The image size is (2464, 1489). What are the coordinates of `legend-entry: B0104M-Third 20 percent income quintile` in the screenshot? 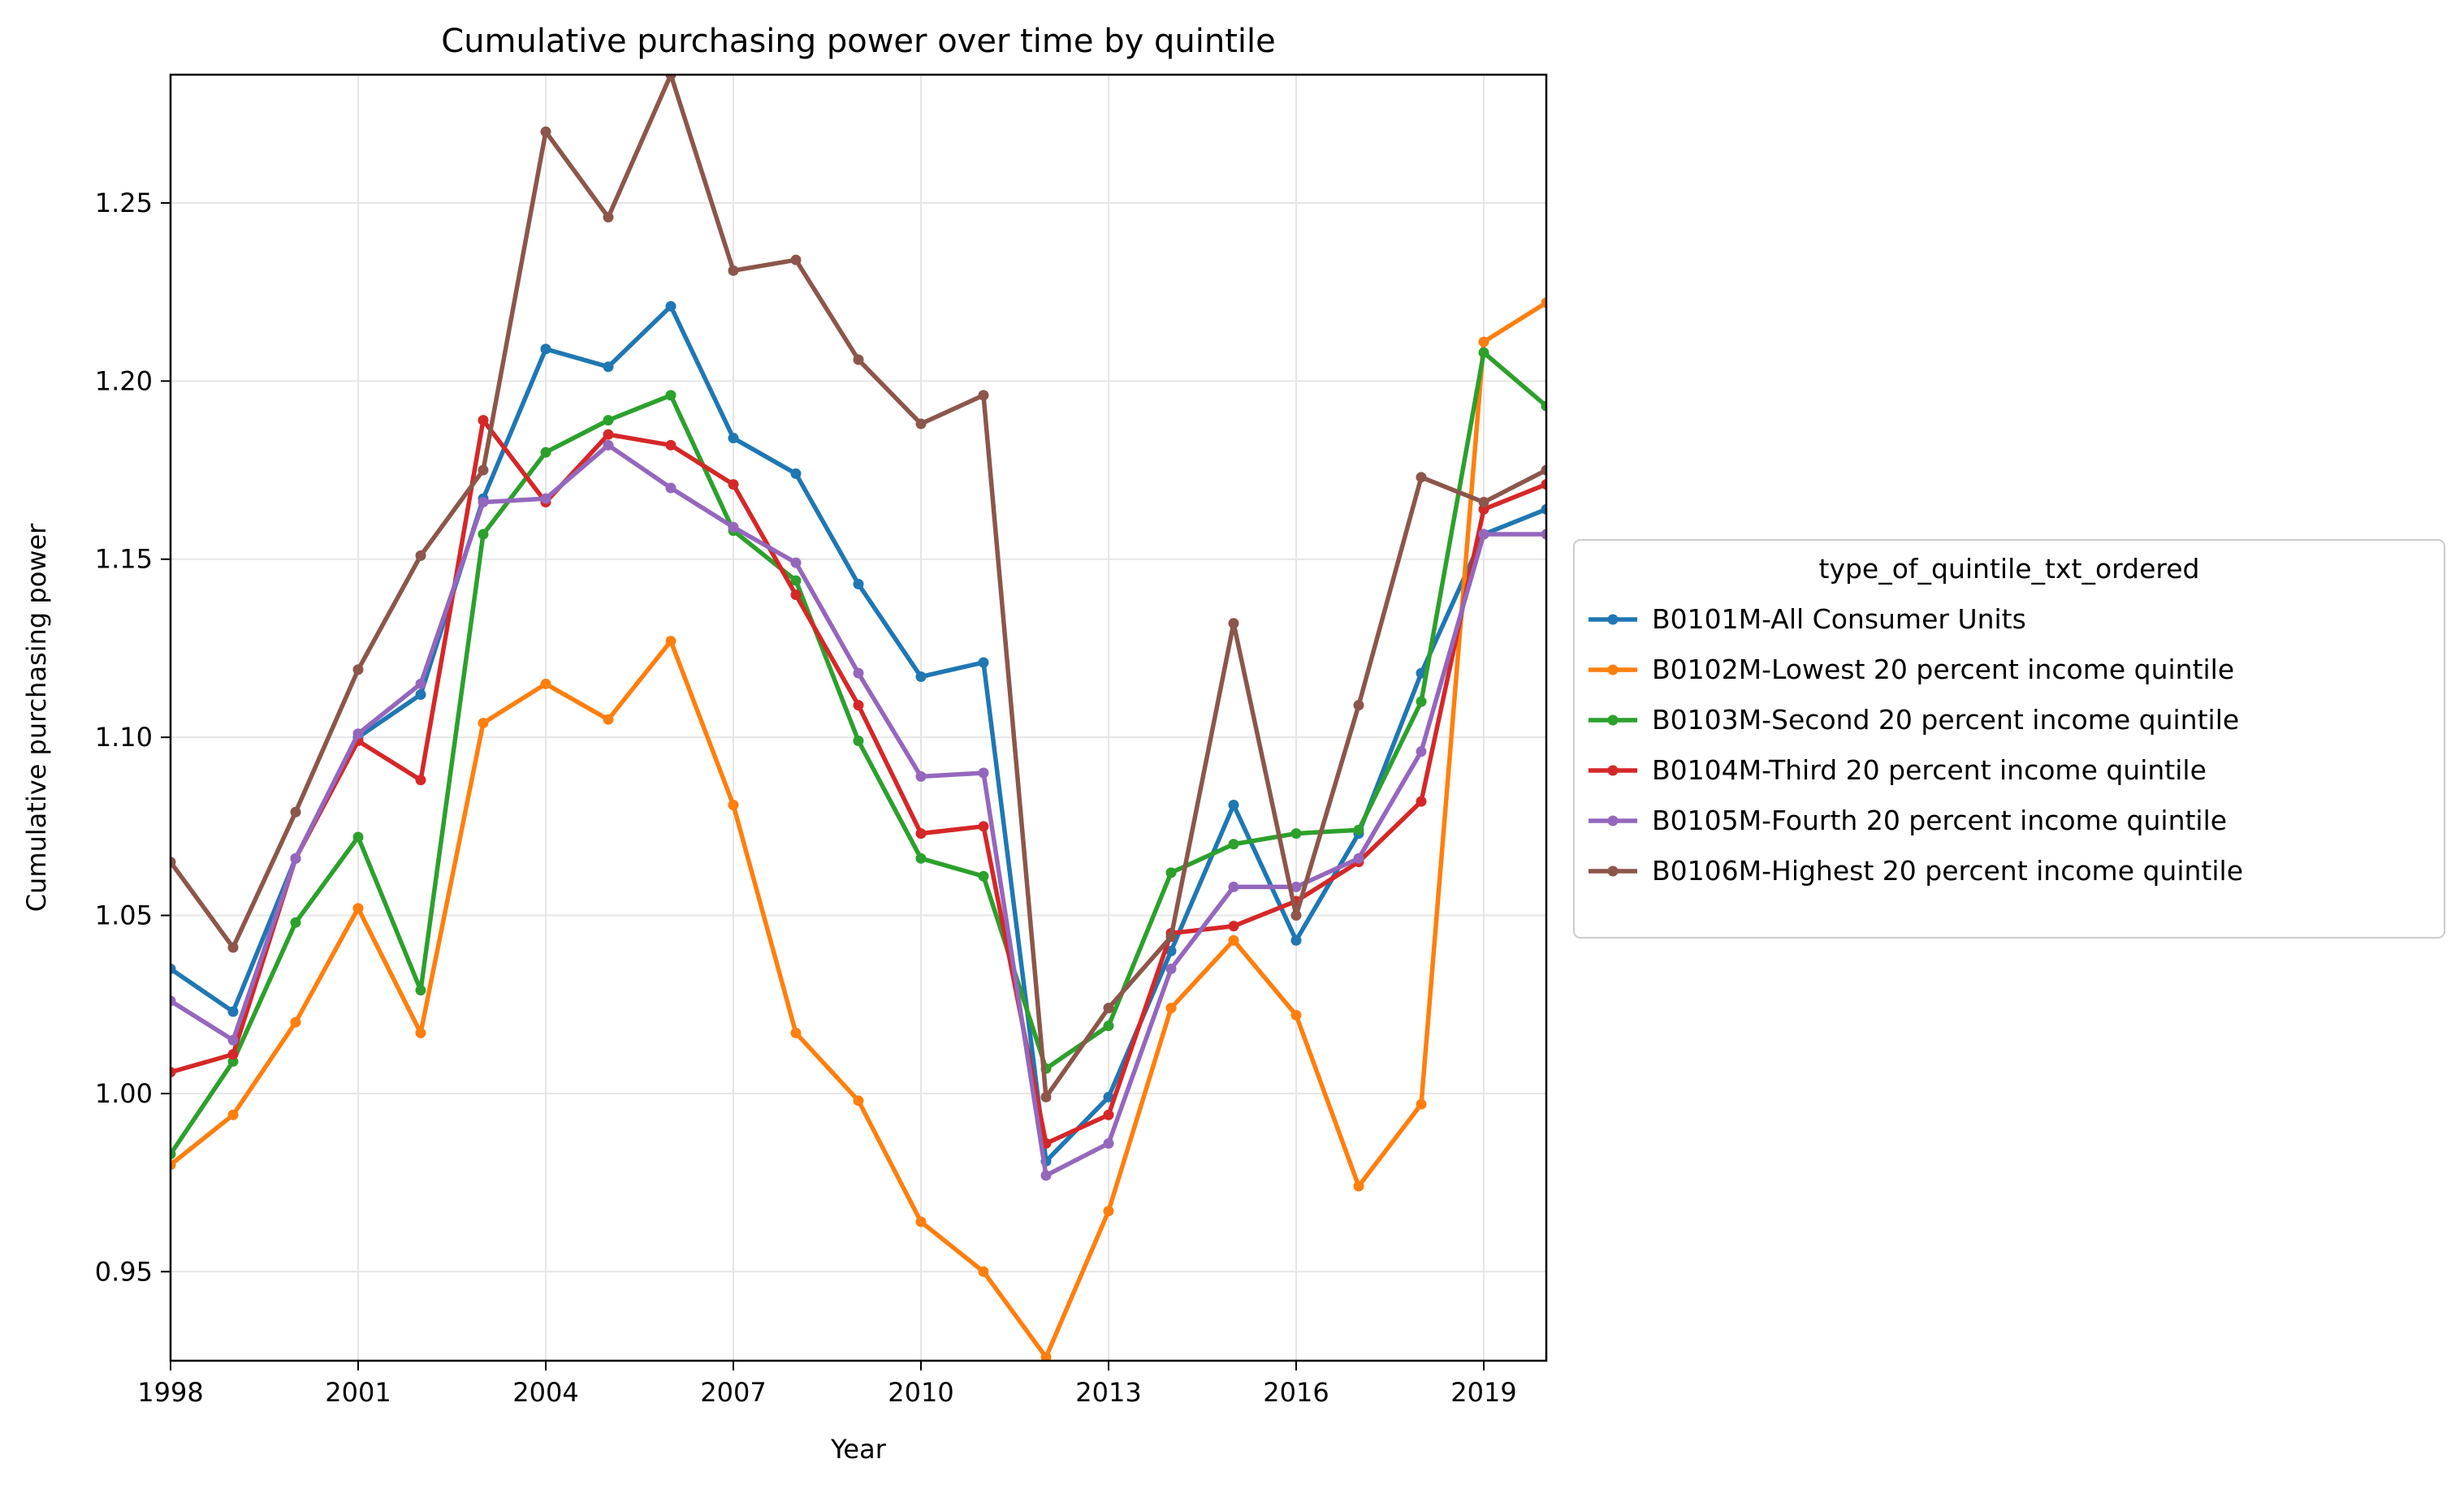 It's located at (1898, 770).